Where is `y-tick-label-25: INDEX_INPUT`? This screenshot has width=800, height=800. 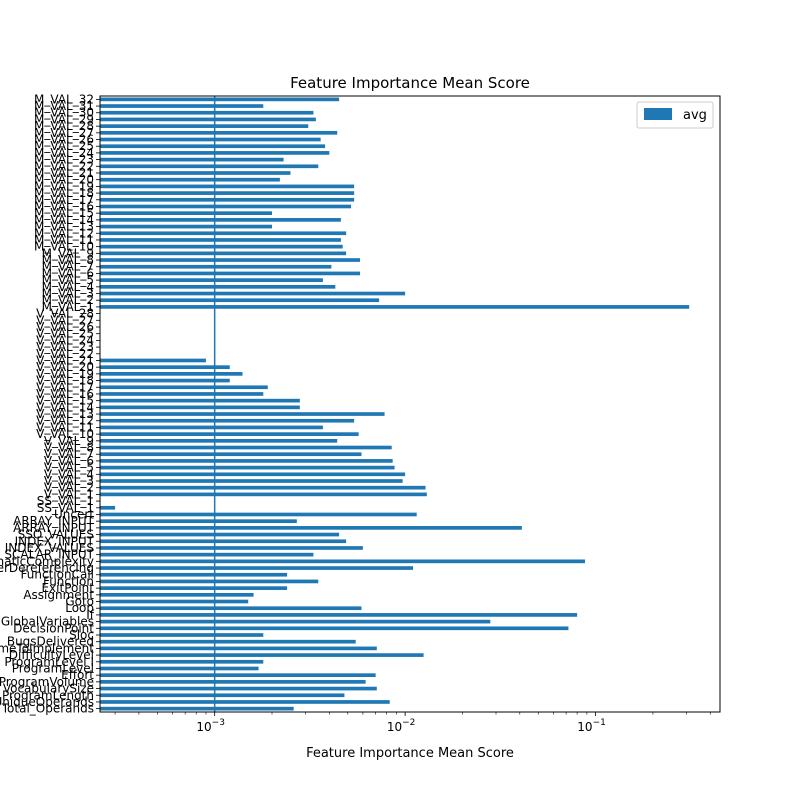 y-tick-label-25: INDEX_INPUT is located at coordinates (55, 541).